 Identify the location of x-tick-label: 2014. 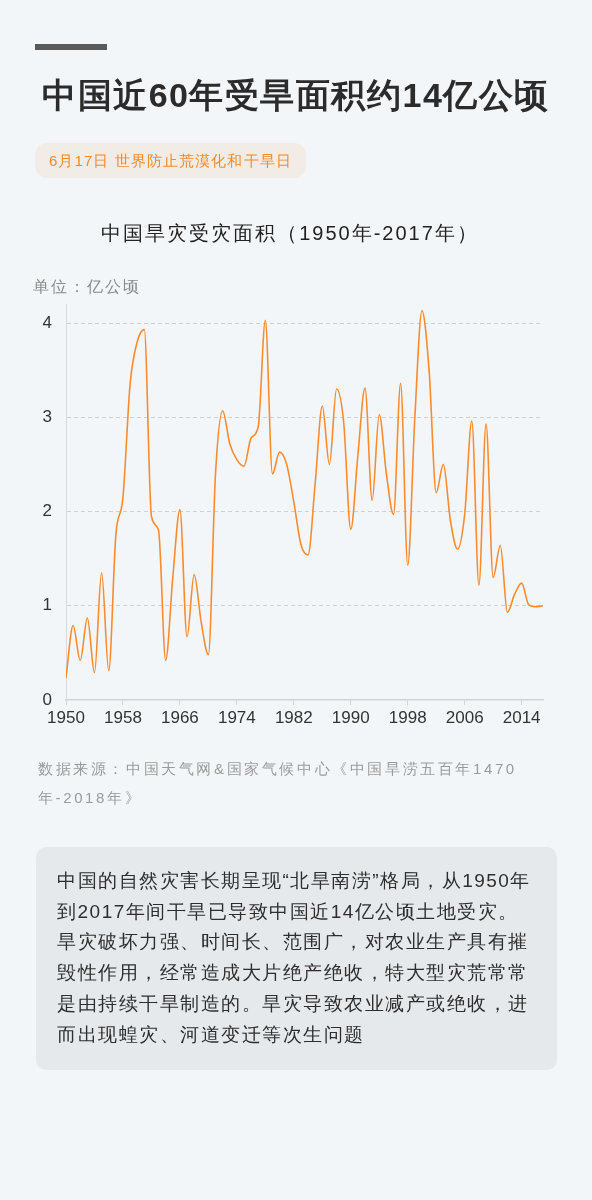
(521, 717).